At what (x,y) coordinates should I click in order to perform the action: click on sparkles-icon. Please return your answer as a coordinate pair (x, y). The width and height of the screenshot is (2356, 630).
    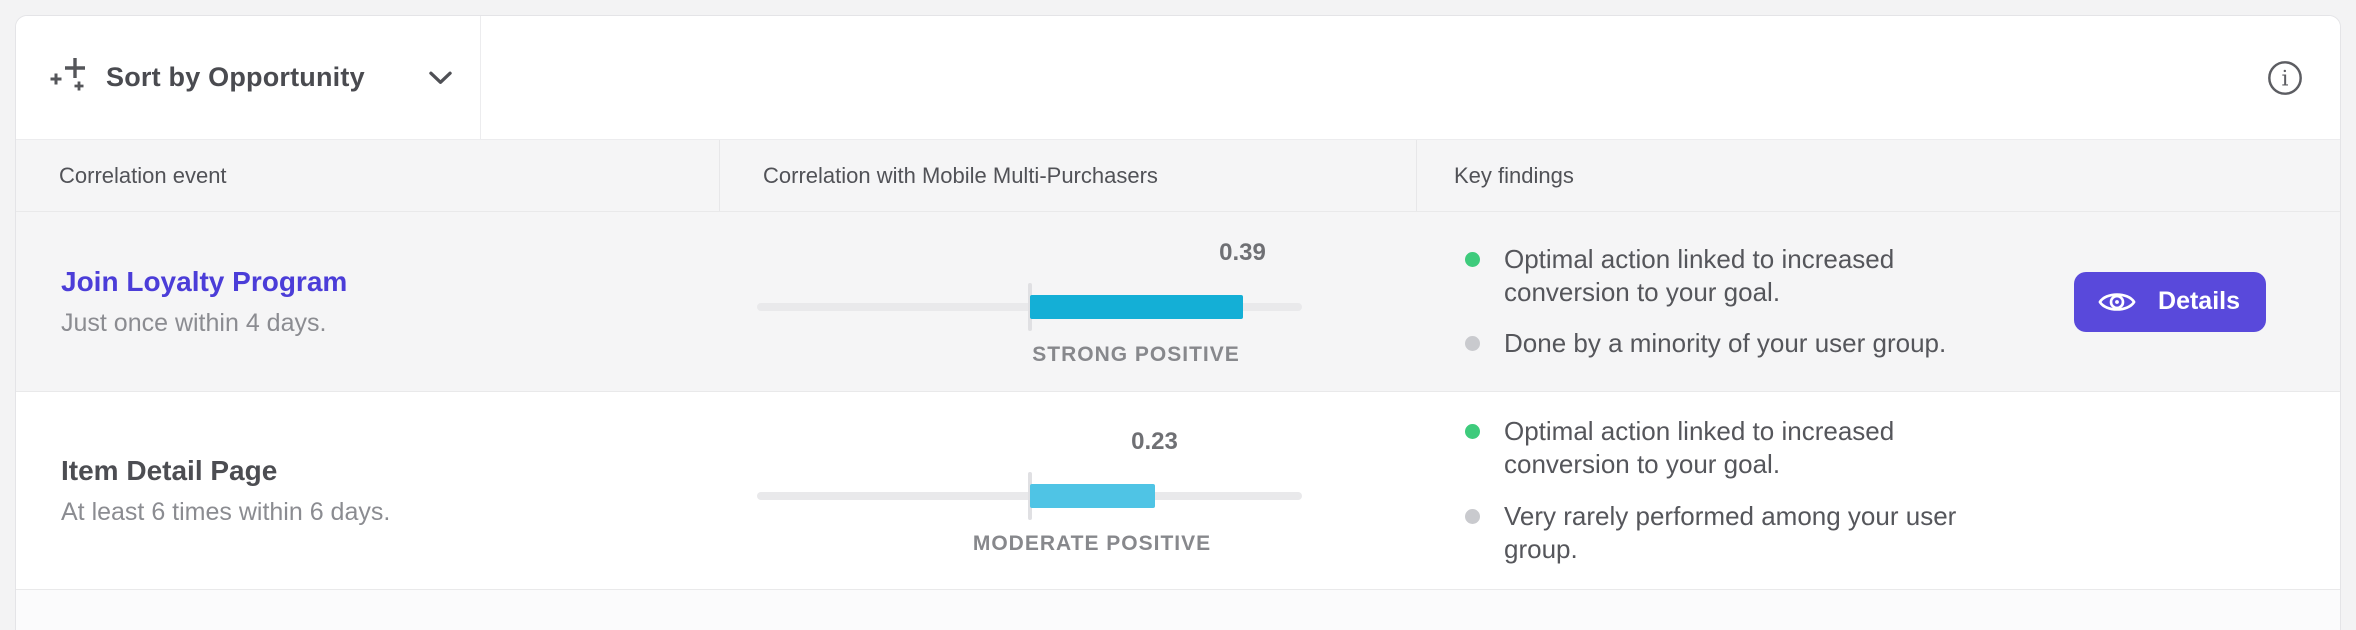
    Looking at the image, I should click on (67, 74).